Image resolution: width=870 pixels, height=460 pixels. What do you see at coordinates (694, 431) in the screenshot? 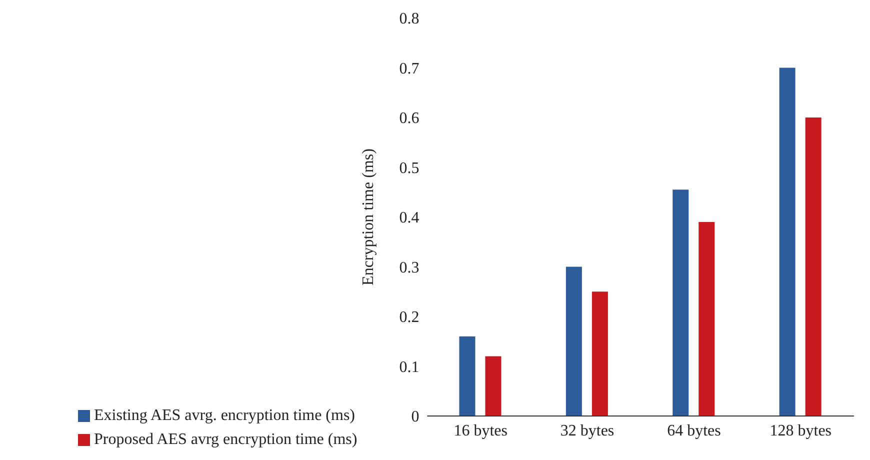
I see `x-tick-label: 64 bytes` at bounding box center [694, 431].